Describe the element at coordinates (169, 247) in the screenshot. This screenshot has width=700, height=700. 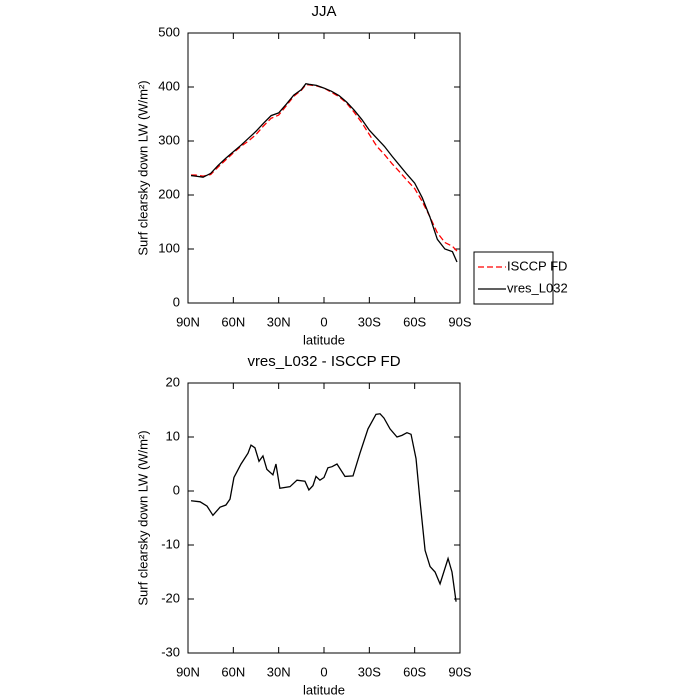
I see `y-tick-label: 100` at that location.